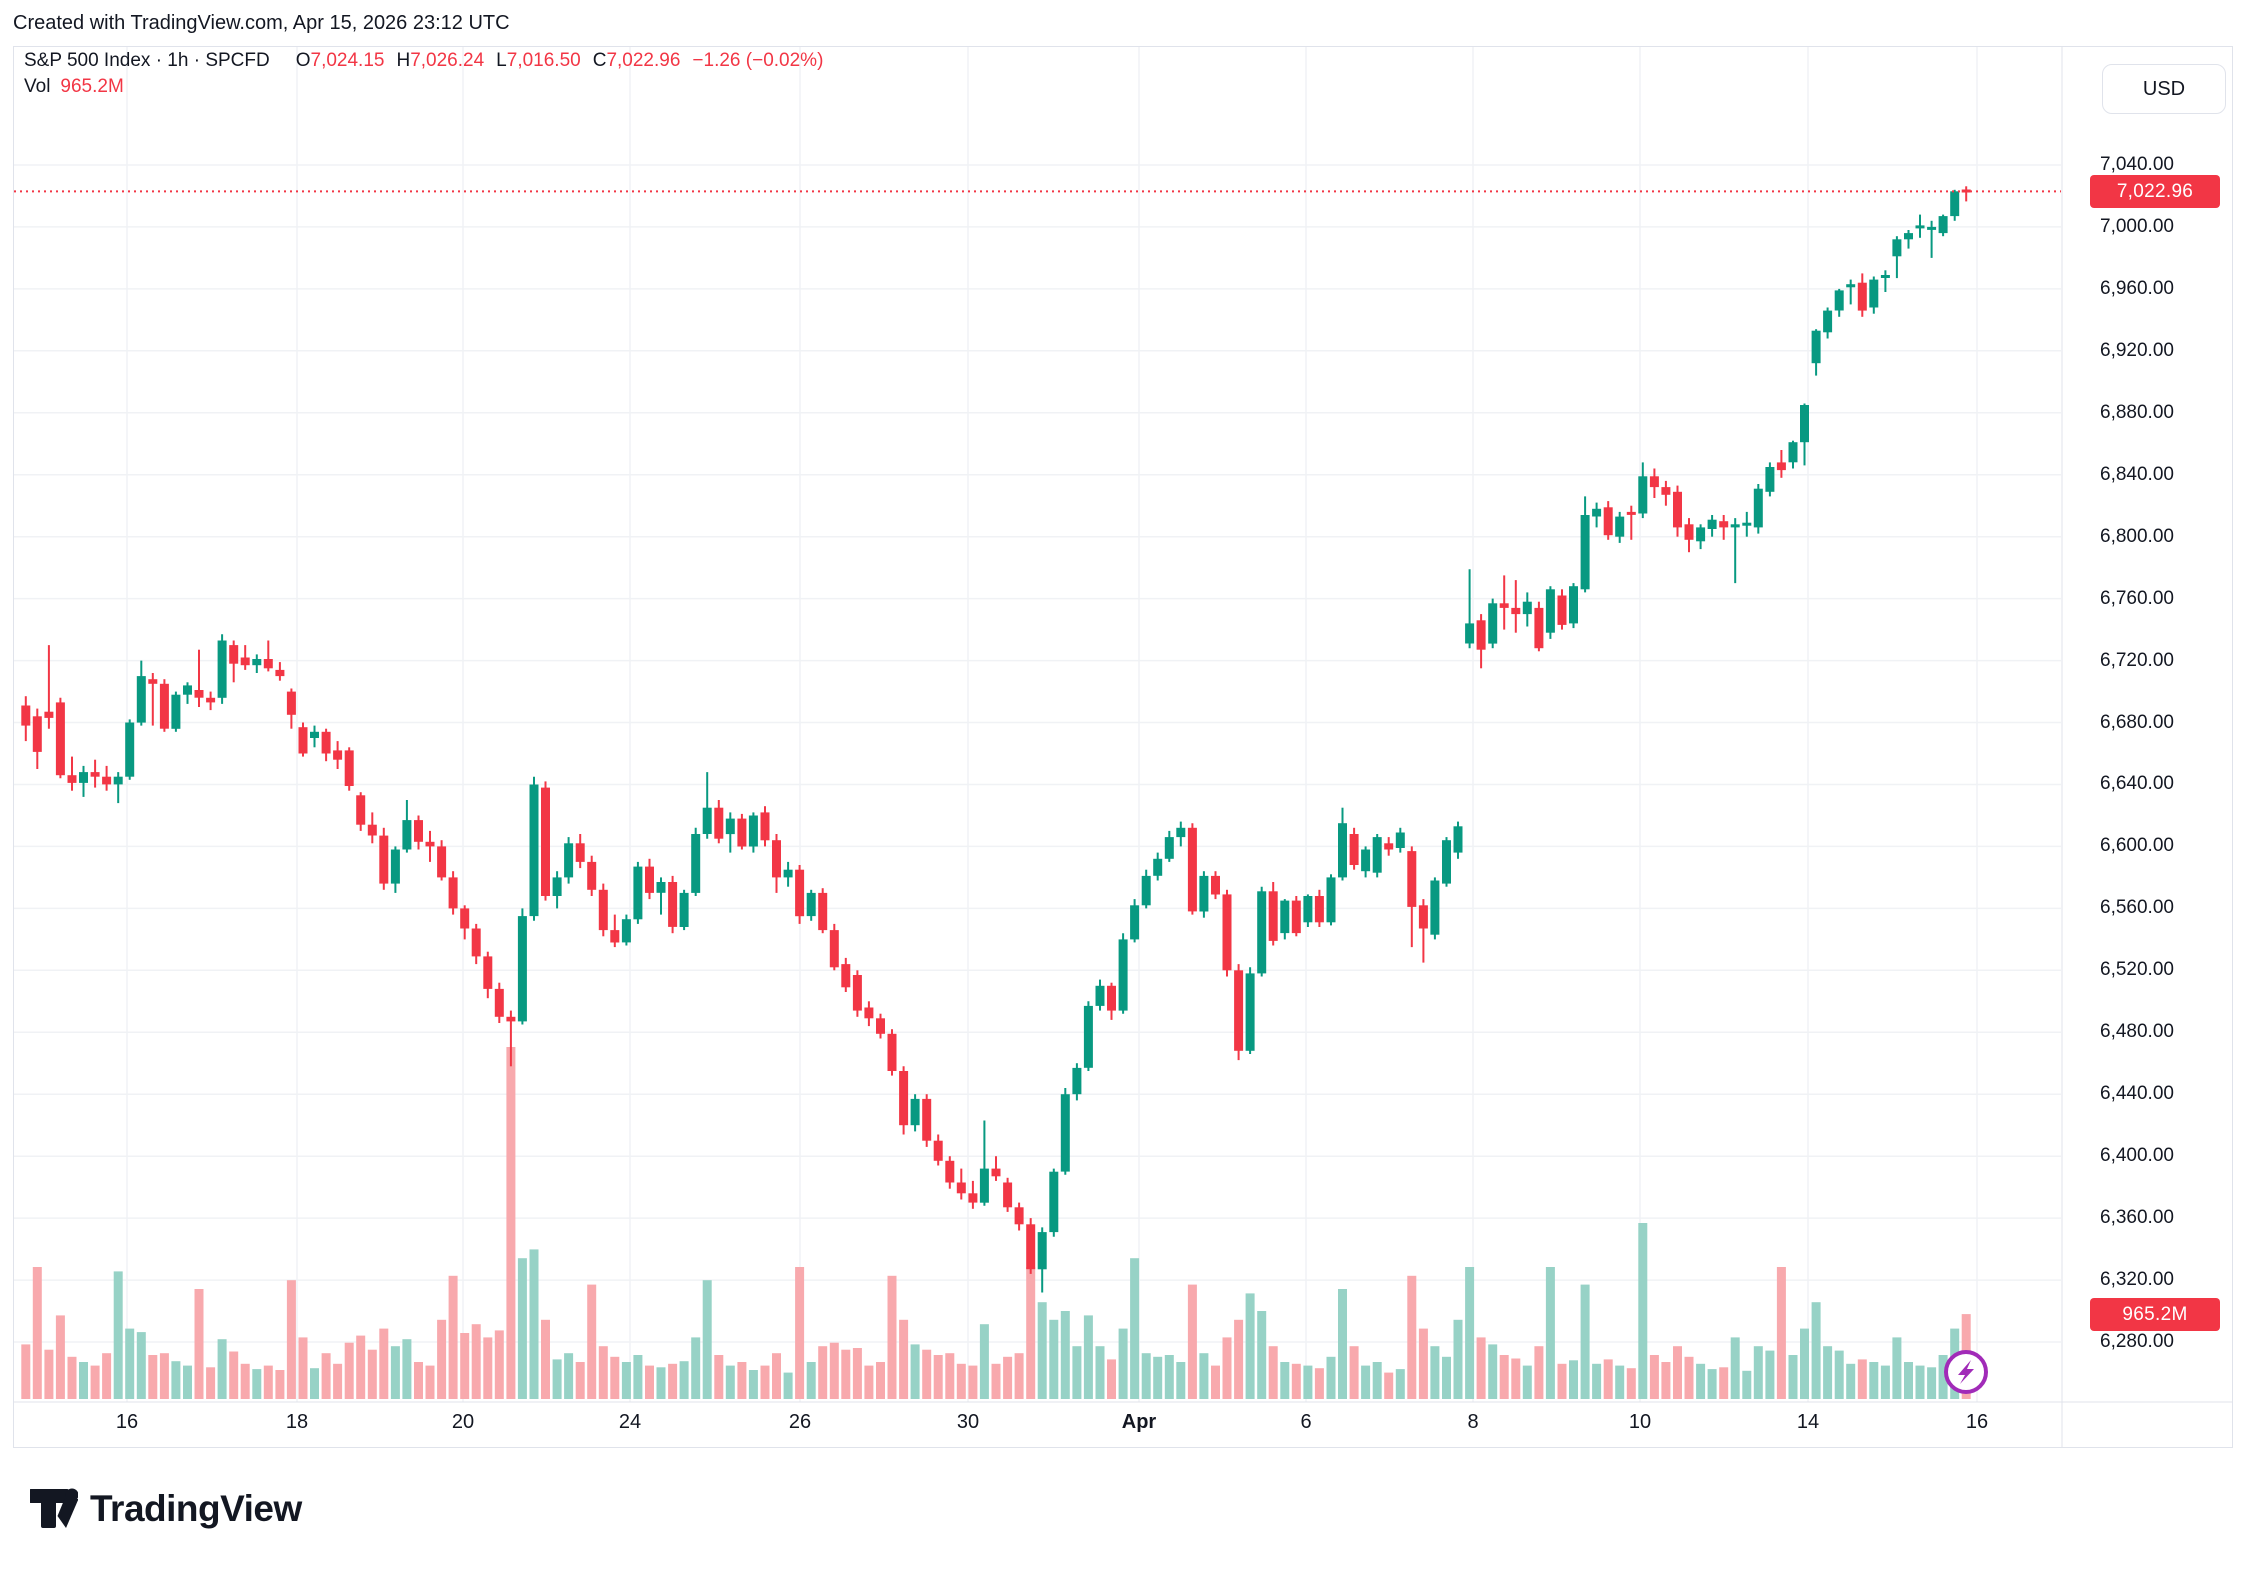  I want to click on symbol-title: S&P 500 Index · 1h · SPCFD, so click(147, 60).